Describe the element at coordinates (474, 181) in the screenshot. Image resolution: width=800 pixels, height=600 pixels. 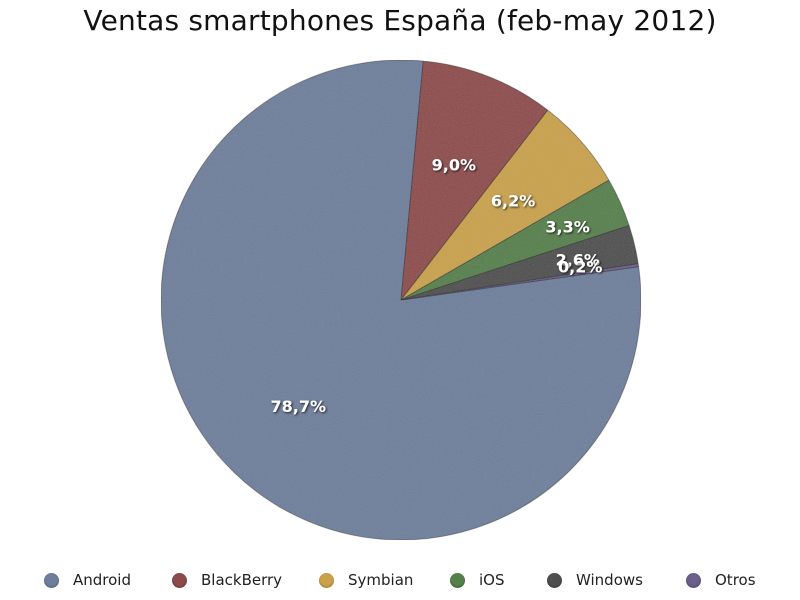
I see `pie-slice-blackberry` at that location.